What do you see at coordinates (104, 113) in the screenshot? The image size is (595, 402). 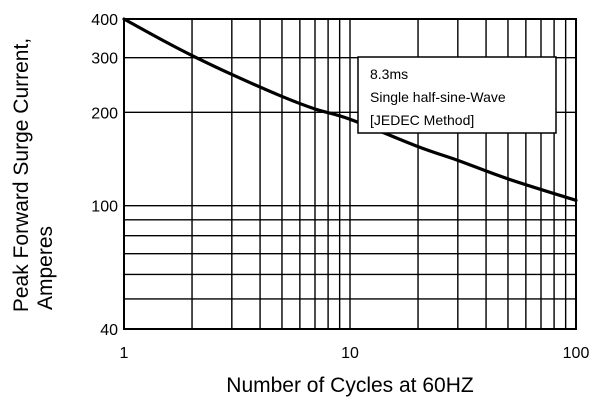 I see `y-tick-label: 200` at bounding box center [104, 113].